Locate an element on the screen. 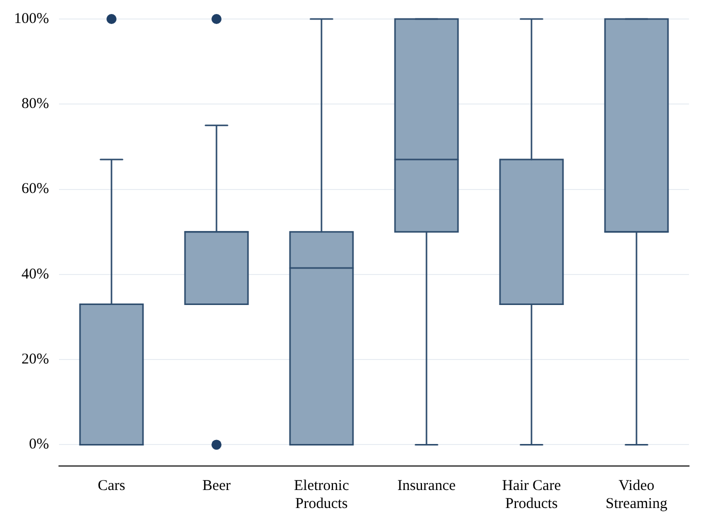 Image resolution: width=701 pixels, height=520 pixels. y-tick-label: 20% is located at coordinates (35, 360).